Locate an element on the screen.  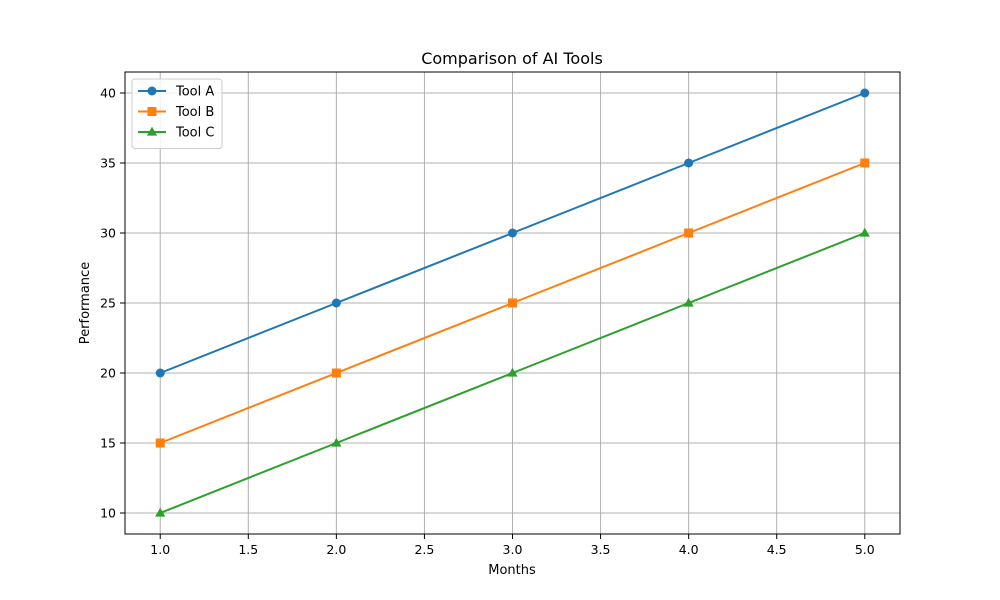
x-tick-label: 2.5 is located at coordinates (424, 549).